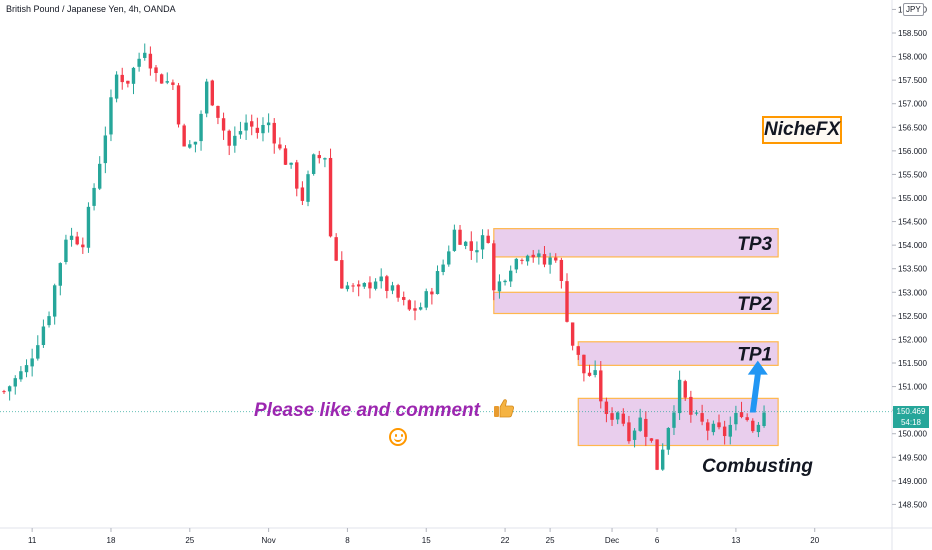 This screenshot has width=932, height=550. Describe the element at coordinates (912, 222) in the screenshot. I see `price-tick-label: 154.500` at that location.